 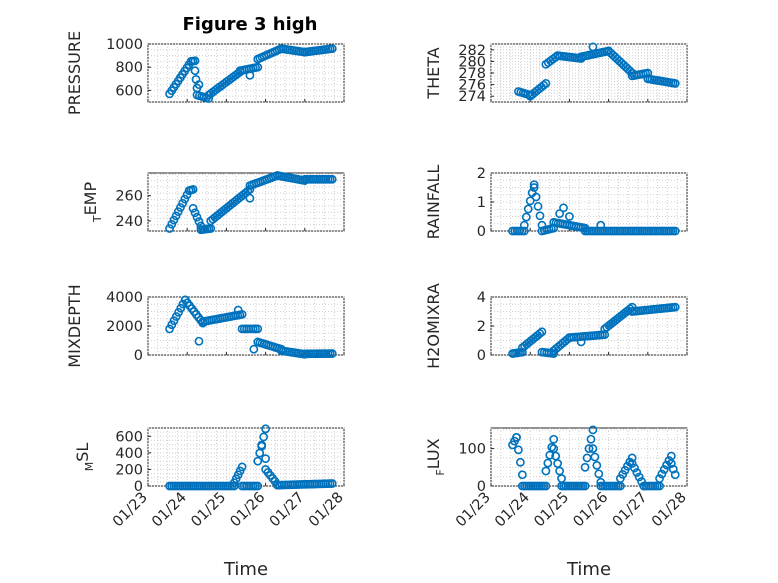 What do you see at coordinates (481, 203) in the screenshot?
I see `y-tick-label: 1` at bounding box center [481, 203].